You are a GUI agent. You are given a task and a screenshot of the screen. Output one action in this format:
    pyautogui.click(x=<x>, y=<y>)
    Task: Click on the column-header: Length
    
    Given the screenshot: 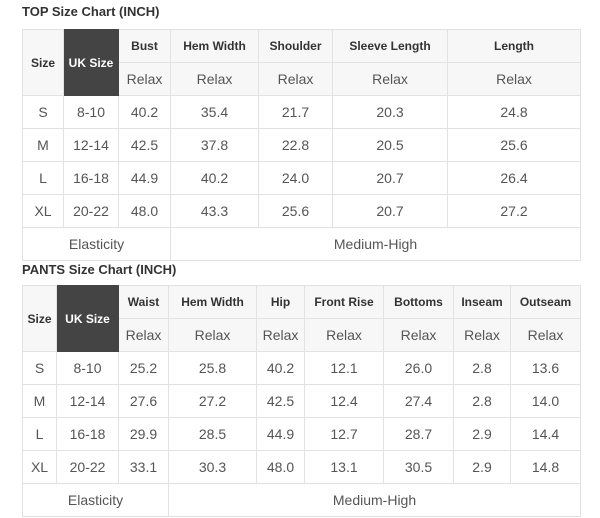 What is the action you would take?
    pyautogui.click(x=514, y=46)
    